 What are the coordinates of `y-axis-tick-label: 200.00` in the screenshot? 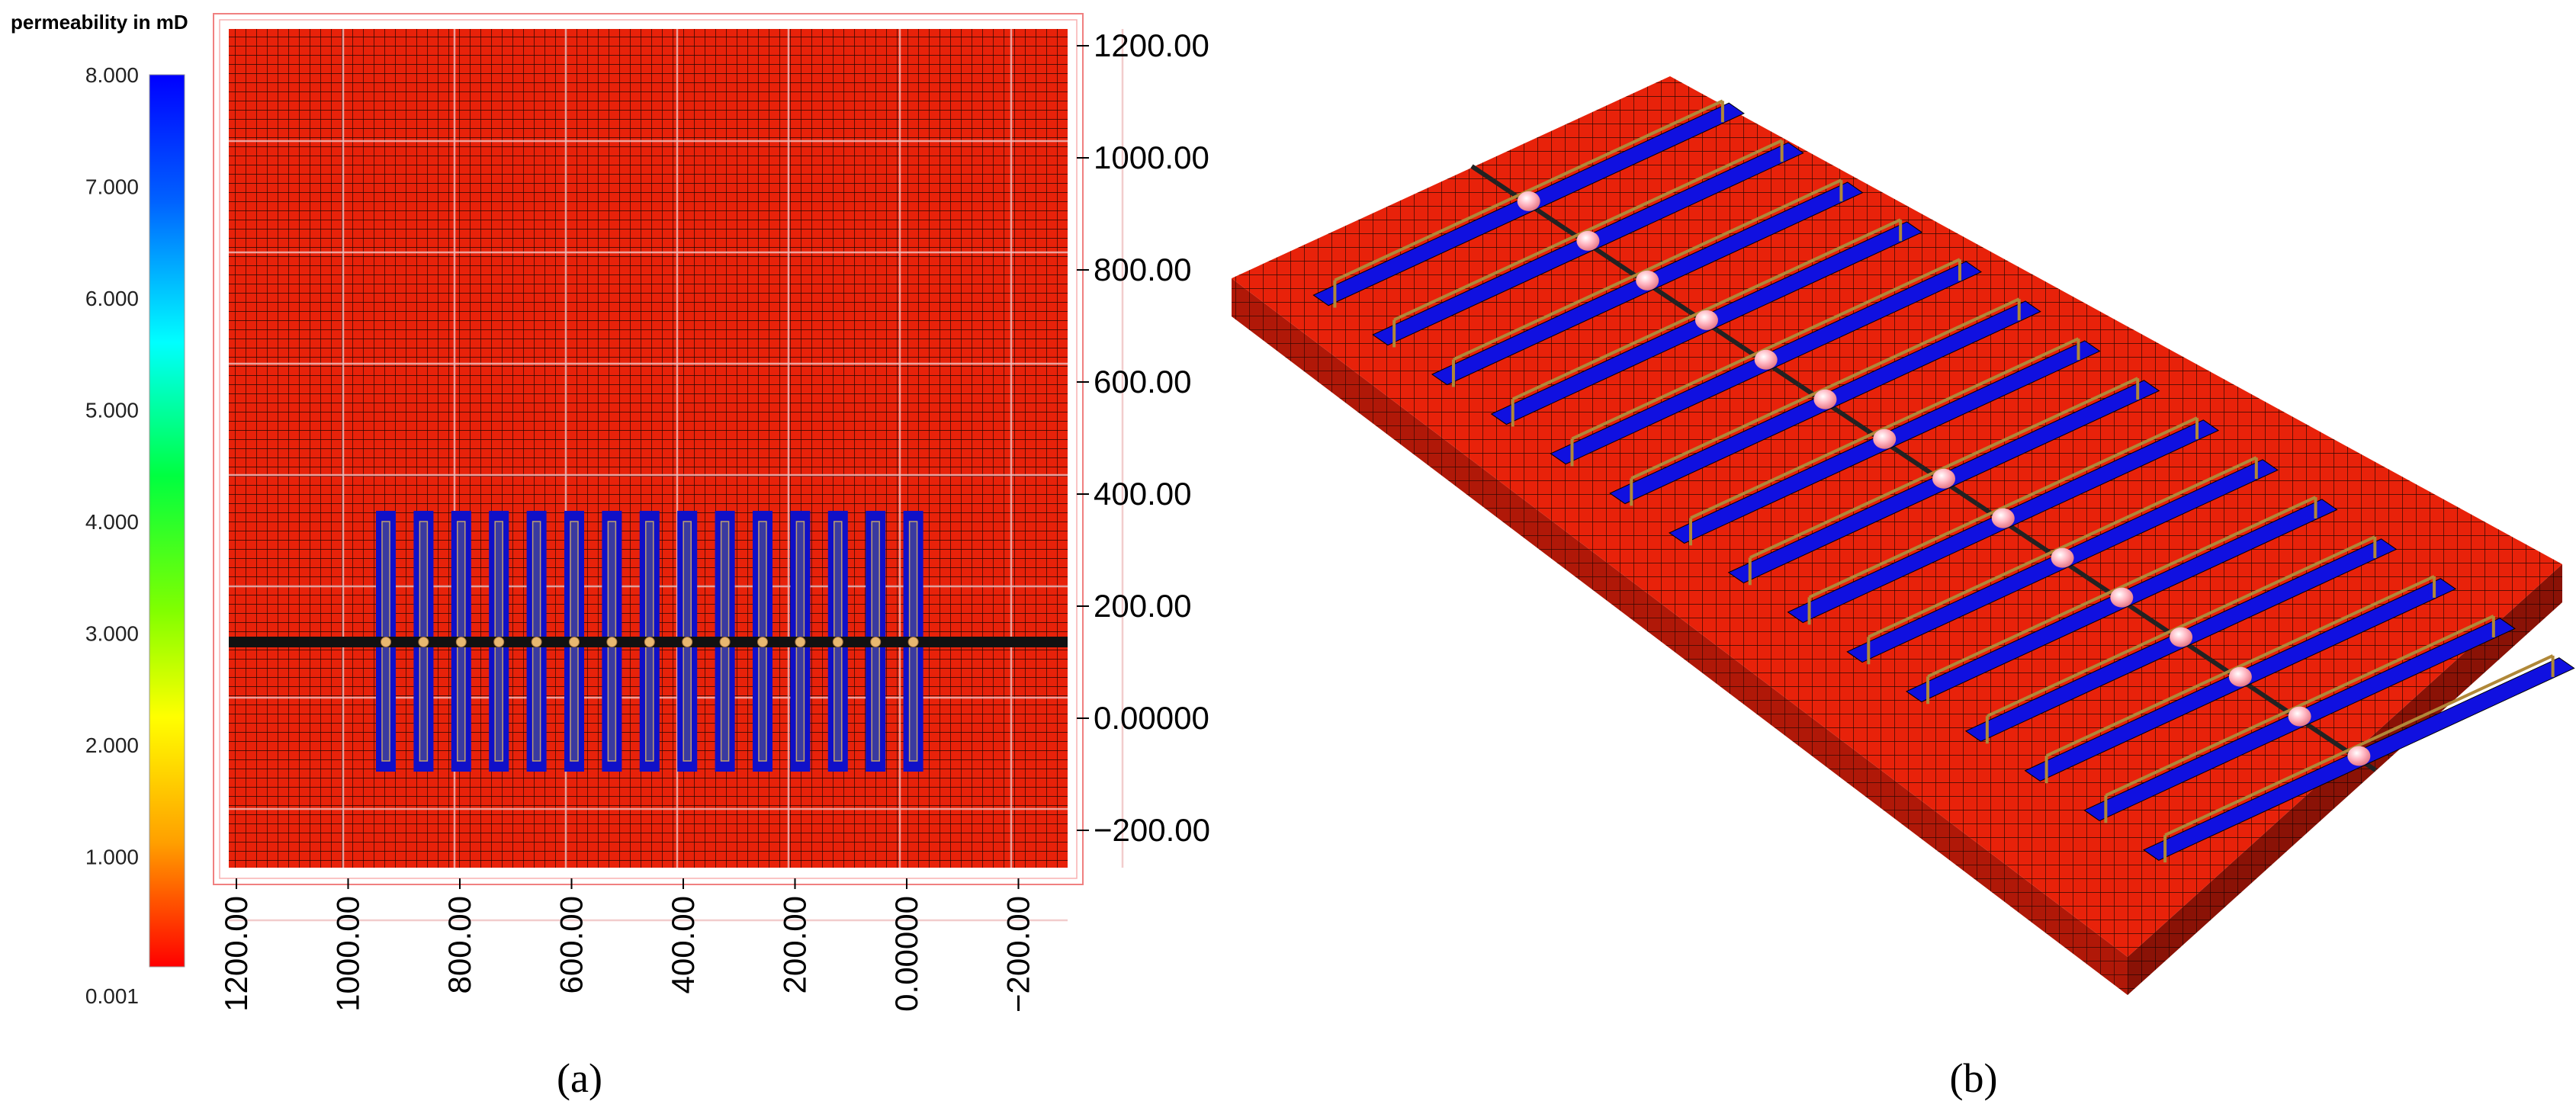 It's located at (1142, 606).